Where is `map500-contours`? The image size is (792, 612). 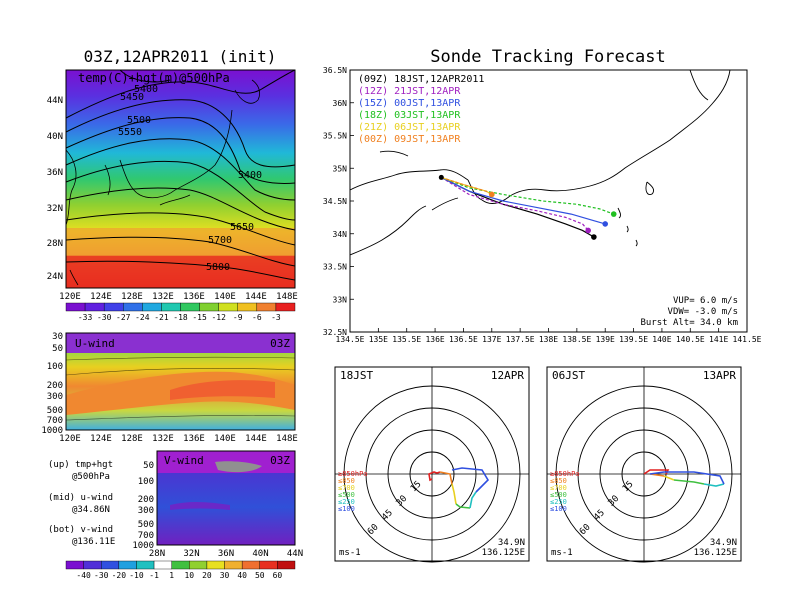 map500-contours is located at coordinates (180, 175).